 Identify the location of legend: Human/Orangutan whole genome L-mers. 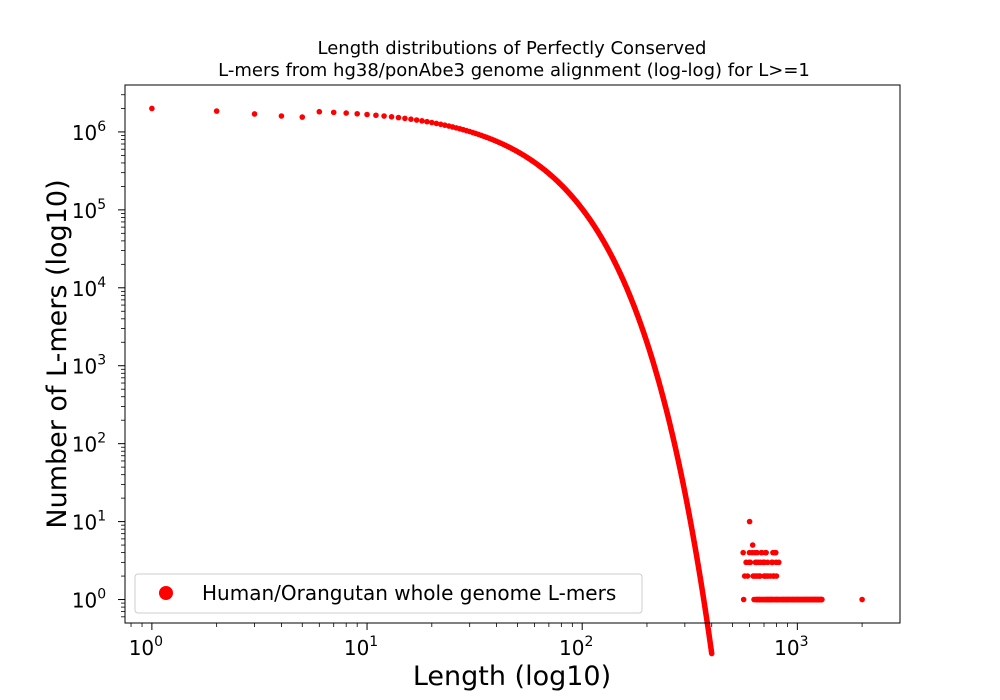
(388, 593).